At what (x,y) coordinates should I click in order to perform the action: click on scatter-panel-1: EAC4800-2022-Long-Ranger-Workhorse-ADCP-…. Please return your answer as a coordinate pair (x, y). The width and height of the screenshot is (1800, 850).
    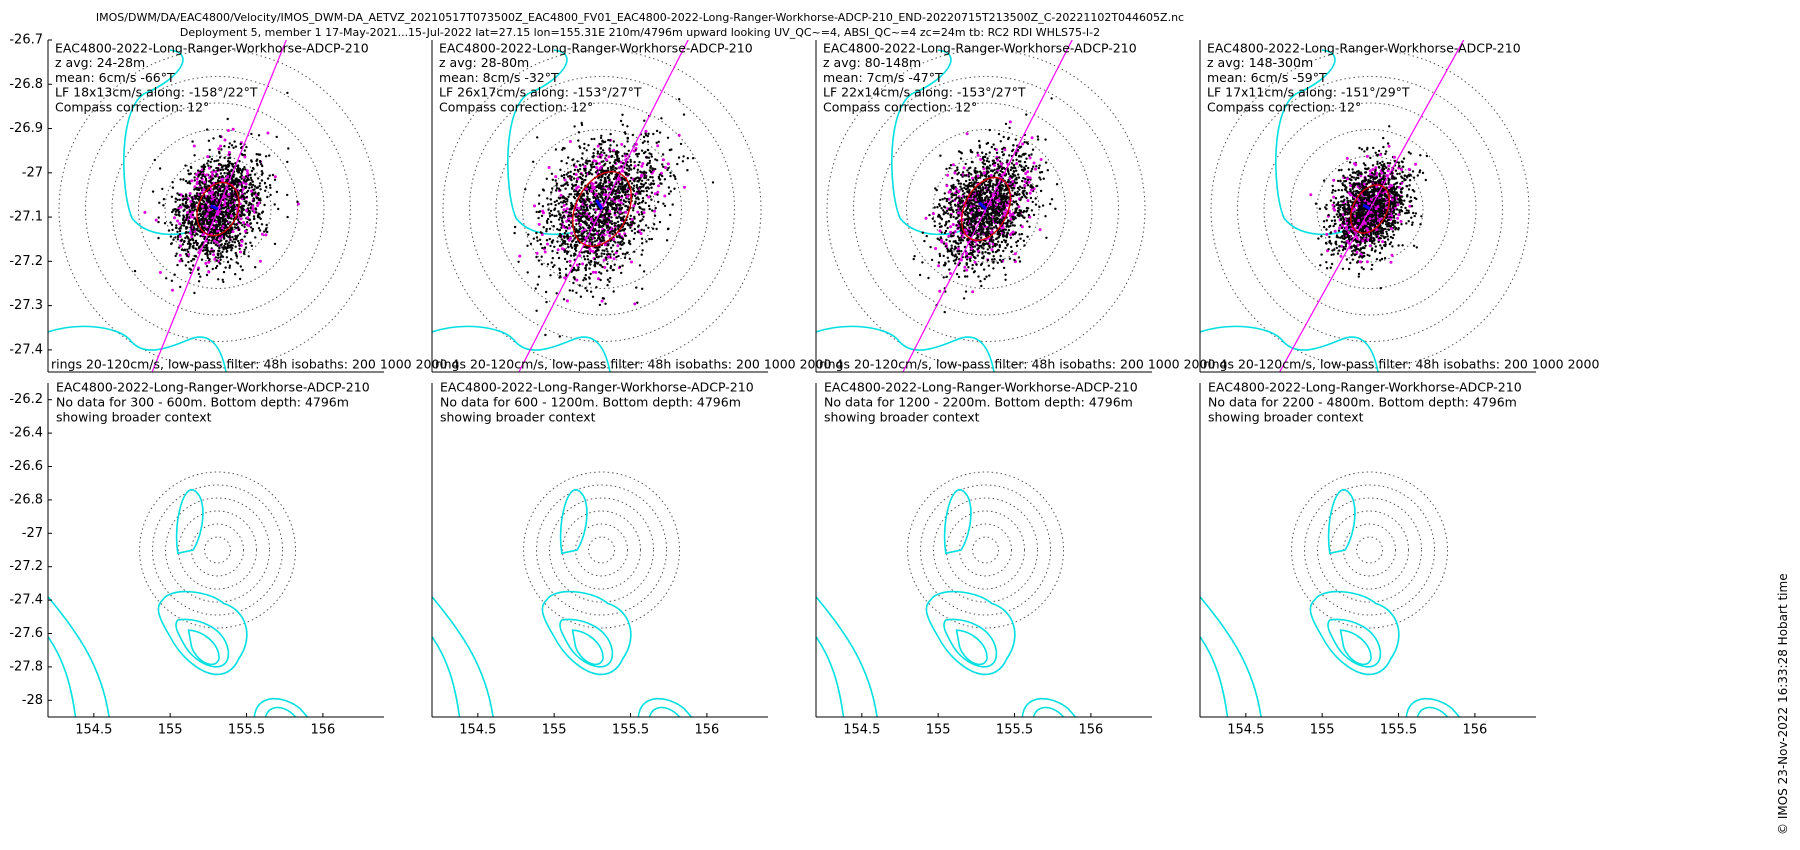
    Looking at the image, I should click on (253, 206).